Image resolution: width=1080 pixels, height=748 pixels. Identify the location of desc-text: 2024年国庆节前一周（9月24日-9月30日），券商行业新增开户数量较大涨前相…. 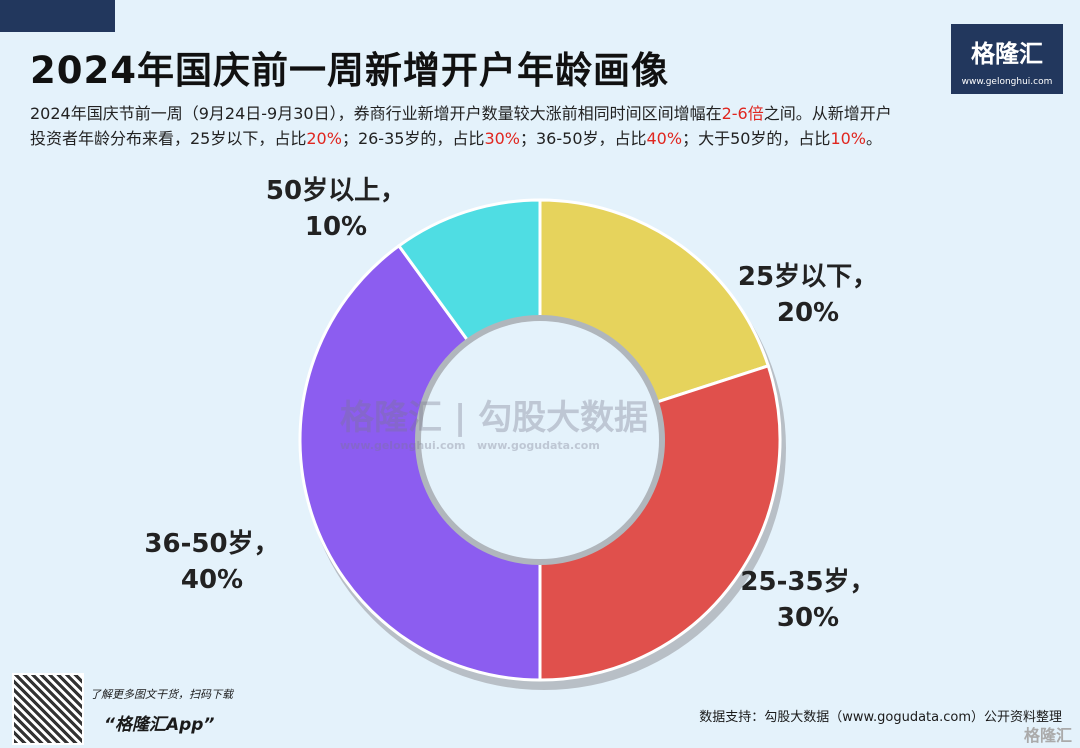
(376, 113).